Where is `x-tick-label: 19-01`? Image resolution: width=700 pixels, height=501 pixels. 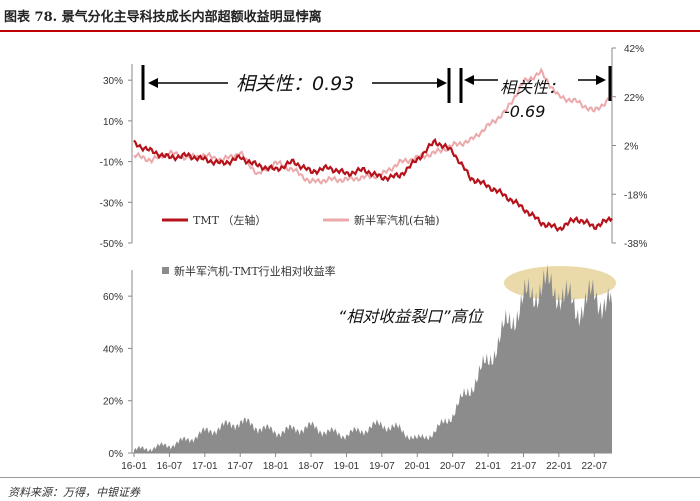 x-tick-label: 19-01 is located at coordinates (347, 466).